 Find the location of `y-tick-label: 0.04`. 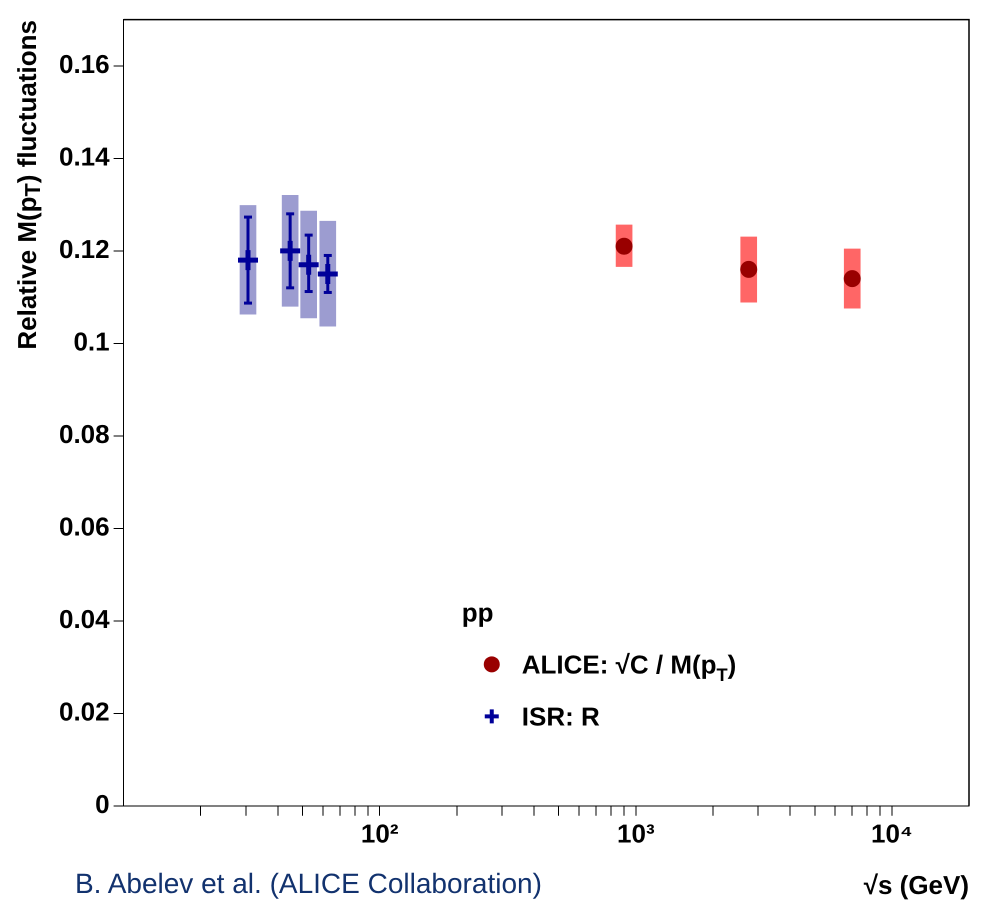

y-tick-label: 0.04 is located at coordinates (84, 619).